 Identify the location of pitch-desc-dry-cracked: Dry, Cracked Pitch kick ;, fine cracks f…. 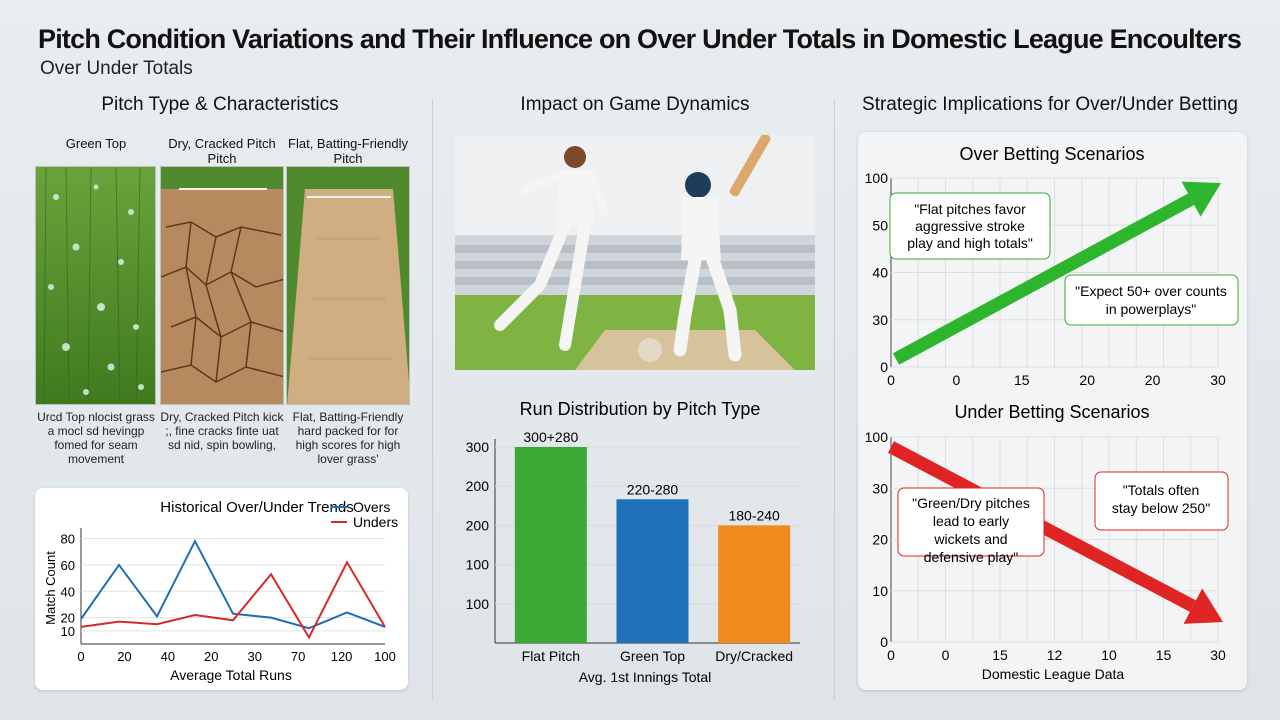
(222, 431).